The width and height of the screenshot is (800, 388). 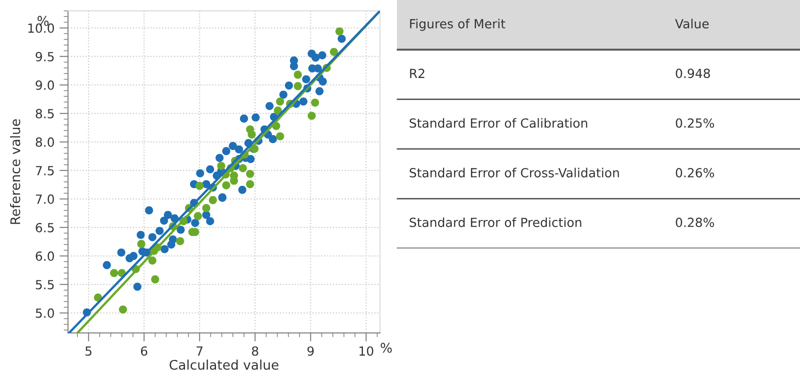 What do you see at coordinates (45, 142) in the screenshot?
I see `y-tick-label: 8.0` at bounding box center [45, 142].